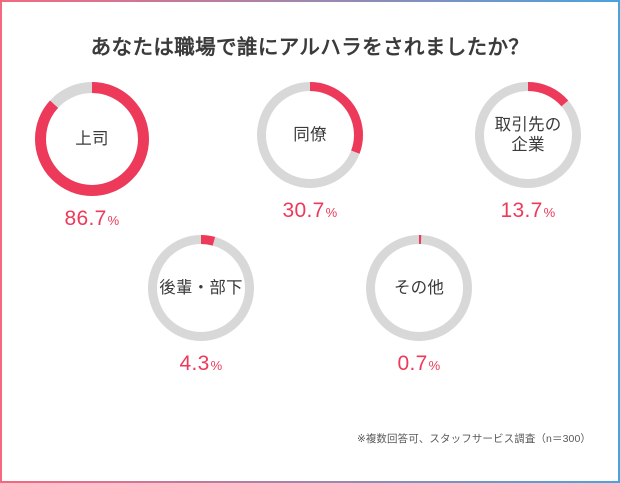 This screenshot has height=483, width=620. I want to click on donut-chart-torihikisaki: 取引先の 企業, so click(528, 135).